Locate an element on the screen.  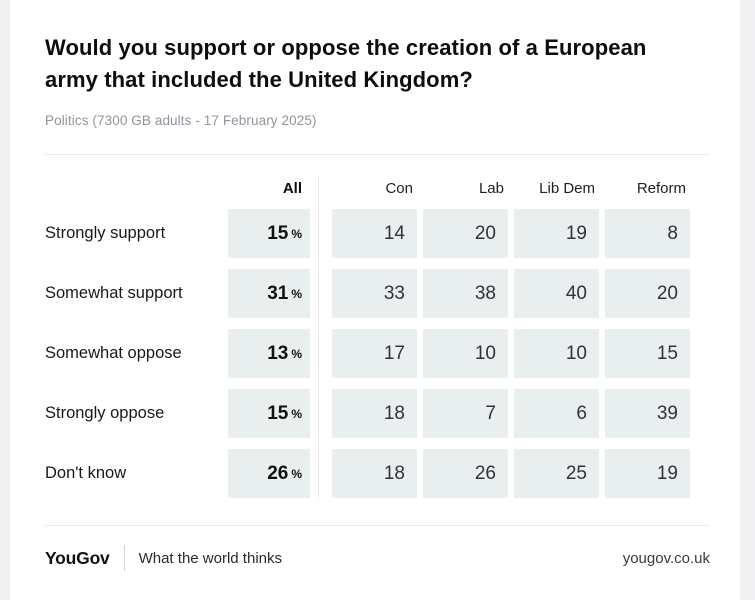
bottom-divider is located at coordinates (377, 525).